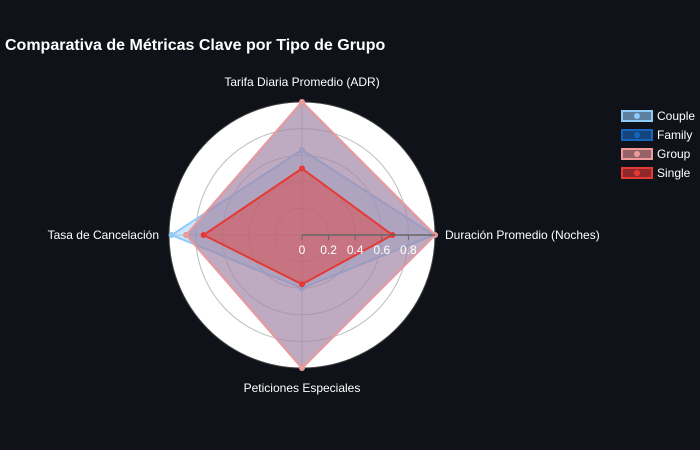 This screenshot has width=700, height=450. What do you see at coordinates (328, 250) in the screenshot?
I see `radial-tick-label: 0.2` at bounding box center [328, 250].